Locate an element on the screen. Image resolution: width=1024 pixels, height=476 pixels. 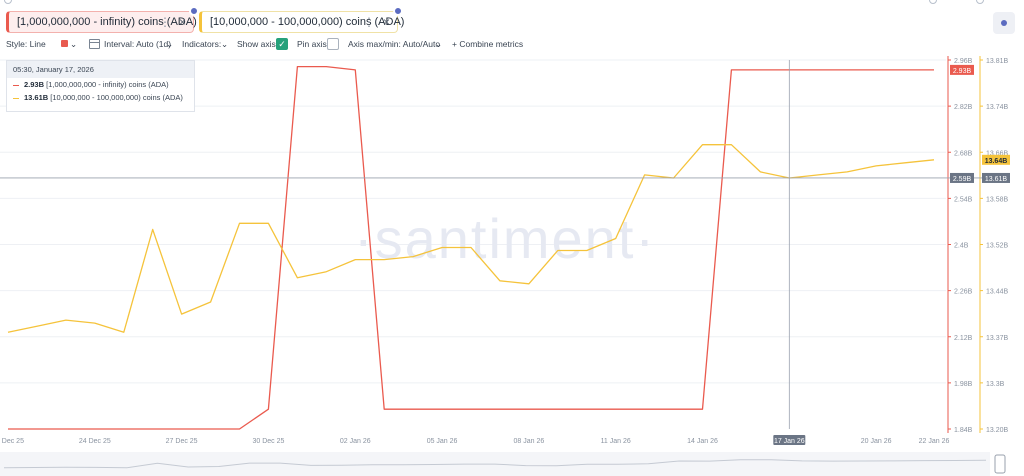
x-tick-label: 11 Jan 26 is located at coordinates (616, 441).